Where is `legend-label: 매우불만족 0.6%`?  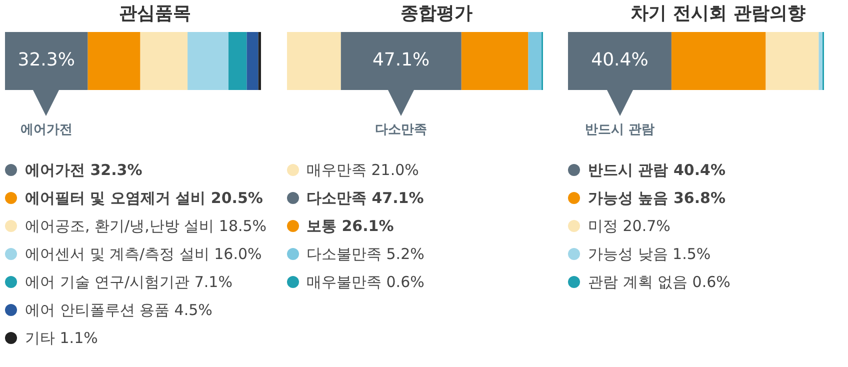 legend-label: 매우불만족 0.6% is located at coordinates (365, 282).